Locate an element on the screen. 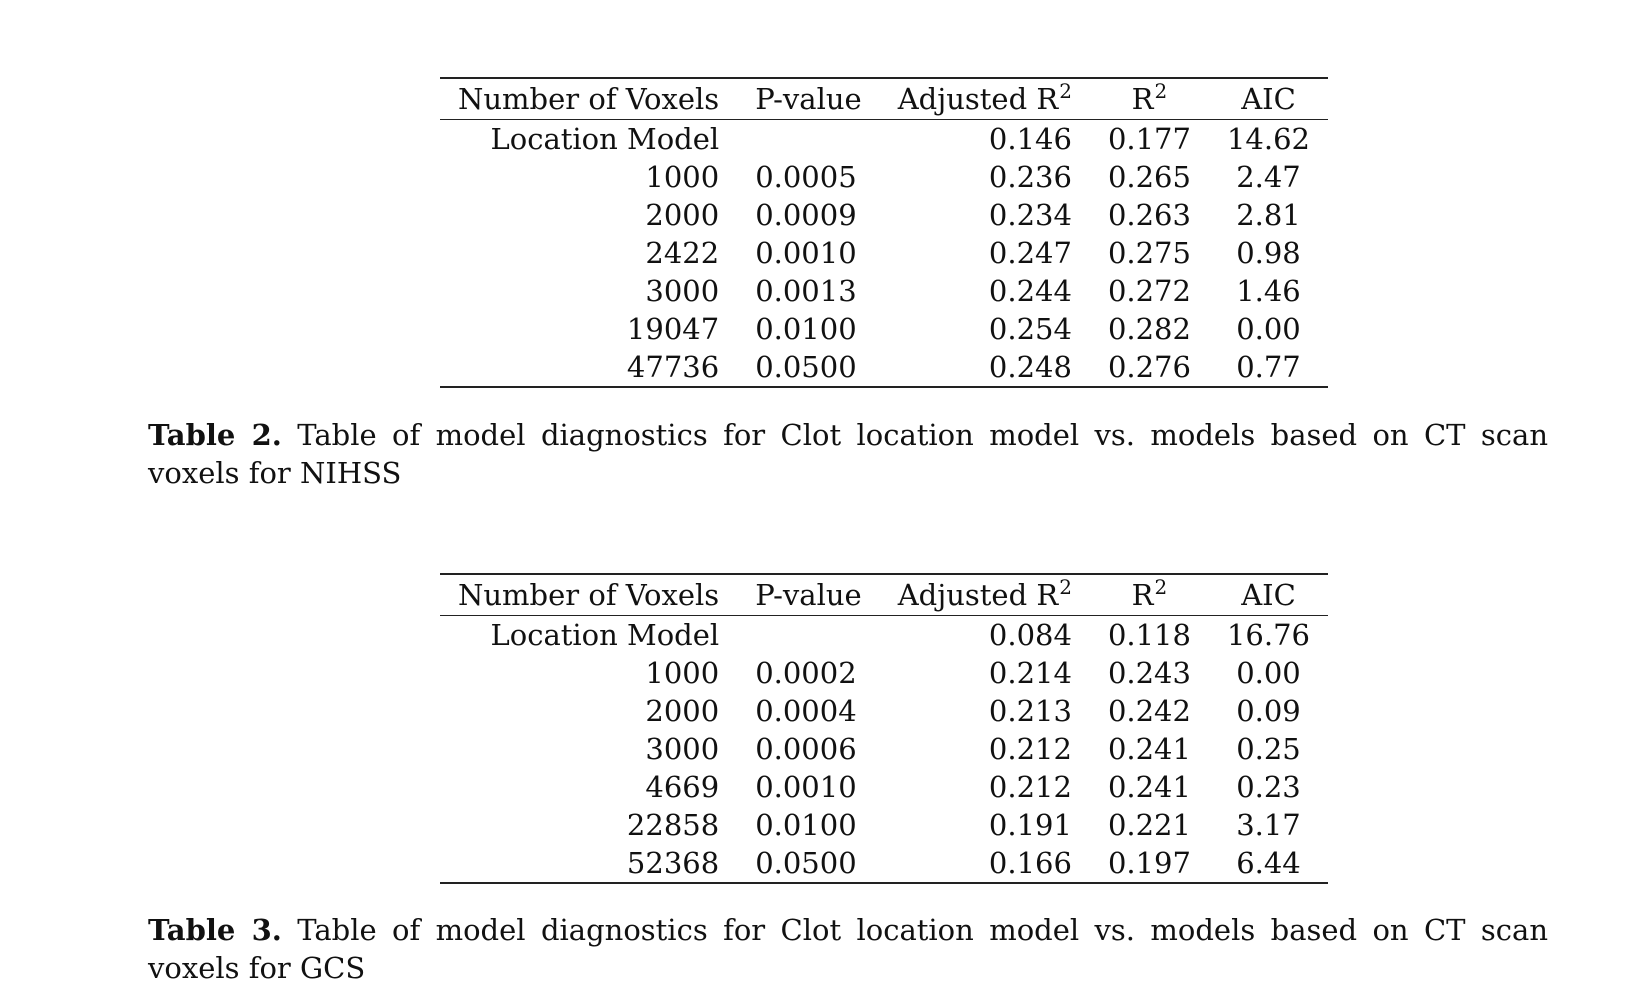 This screenshot has height=992, width=1638. table-row: 1000 0.0005 0.236 0.265 2.47 is located at coordinates (884, 177).